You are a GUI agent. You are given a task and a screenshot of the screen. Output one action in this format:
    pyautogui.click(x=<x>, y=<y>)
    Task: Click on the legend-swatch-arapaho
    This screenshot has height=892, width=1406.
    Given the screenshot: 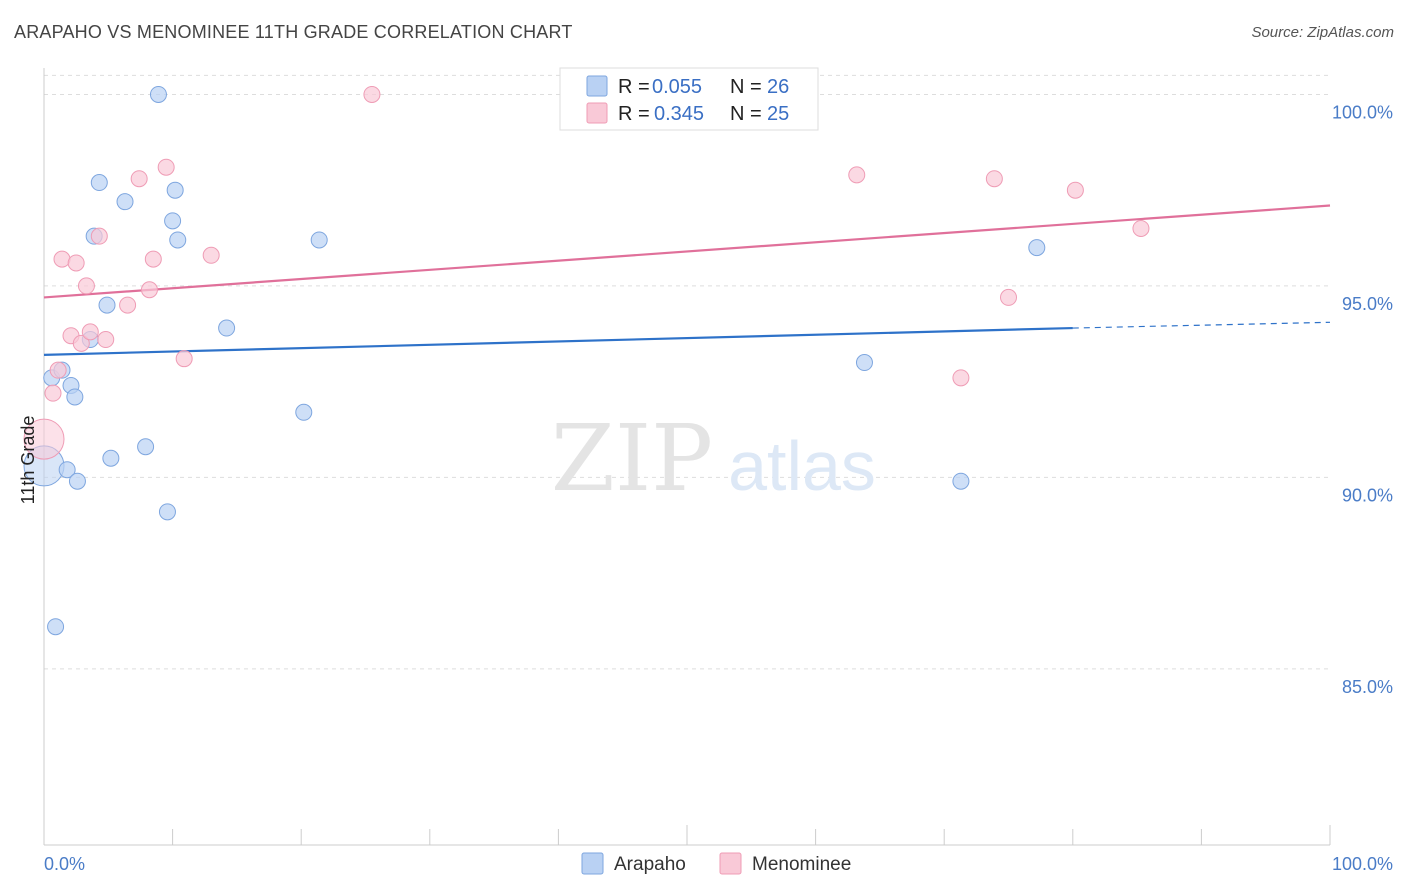 What is the action you would take?
    pyautogui.click(x=597, y=86)
    